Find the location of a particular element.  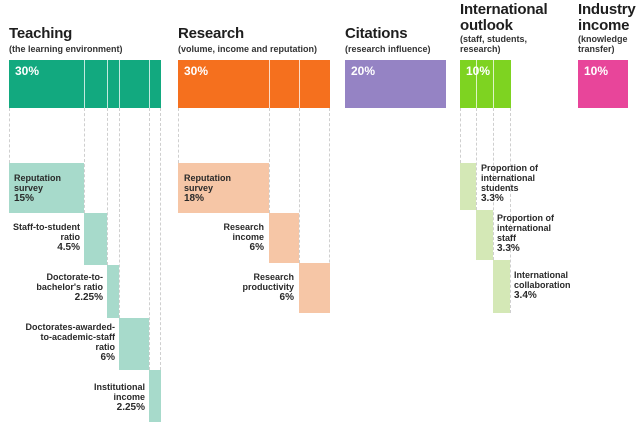

research-reputation-box is located at coordinates (223, 188).